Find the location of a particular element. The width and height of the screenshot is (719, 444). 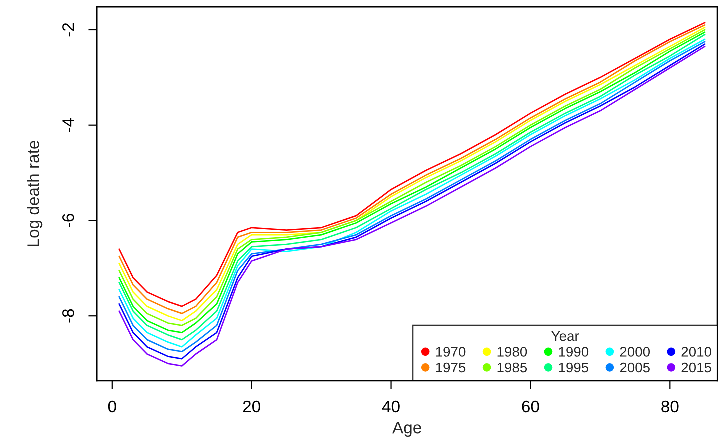

x-axis-title: Age is located at coordinates (407, 430).